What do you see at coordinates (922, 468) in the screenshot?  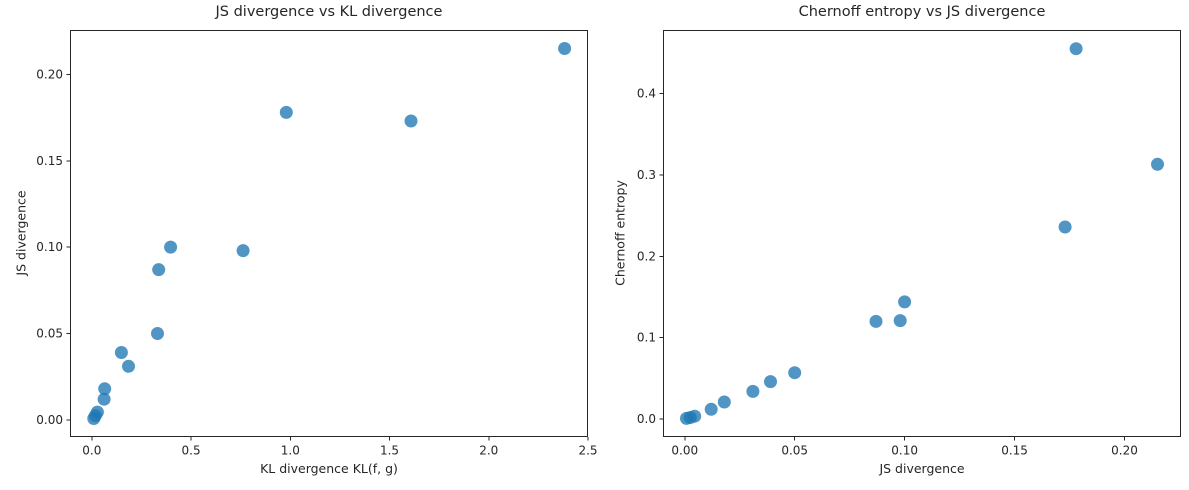 I see `right-chart-x-axis-label: JS divergence` at bounding box center [922, 468].